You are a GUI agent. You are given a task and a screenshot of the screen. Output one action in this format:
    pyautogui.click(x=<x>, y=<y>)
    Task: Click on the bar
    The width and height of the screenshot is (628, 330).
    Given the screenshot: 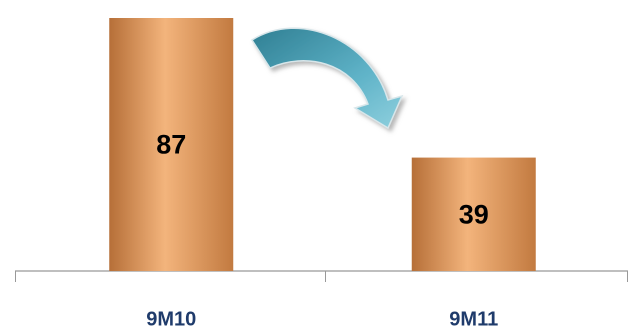 What is the action you would take?
    pyautogui.click(x=473, y=214)
    